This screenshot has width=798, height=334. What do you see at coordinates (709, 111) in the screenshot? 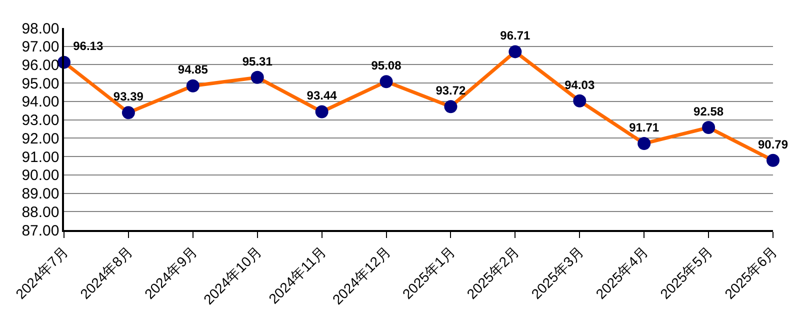
I see `data-label: 92.58` at bounding box center [709, 111].